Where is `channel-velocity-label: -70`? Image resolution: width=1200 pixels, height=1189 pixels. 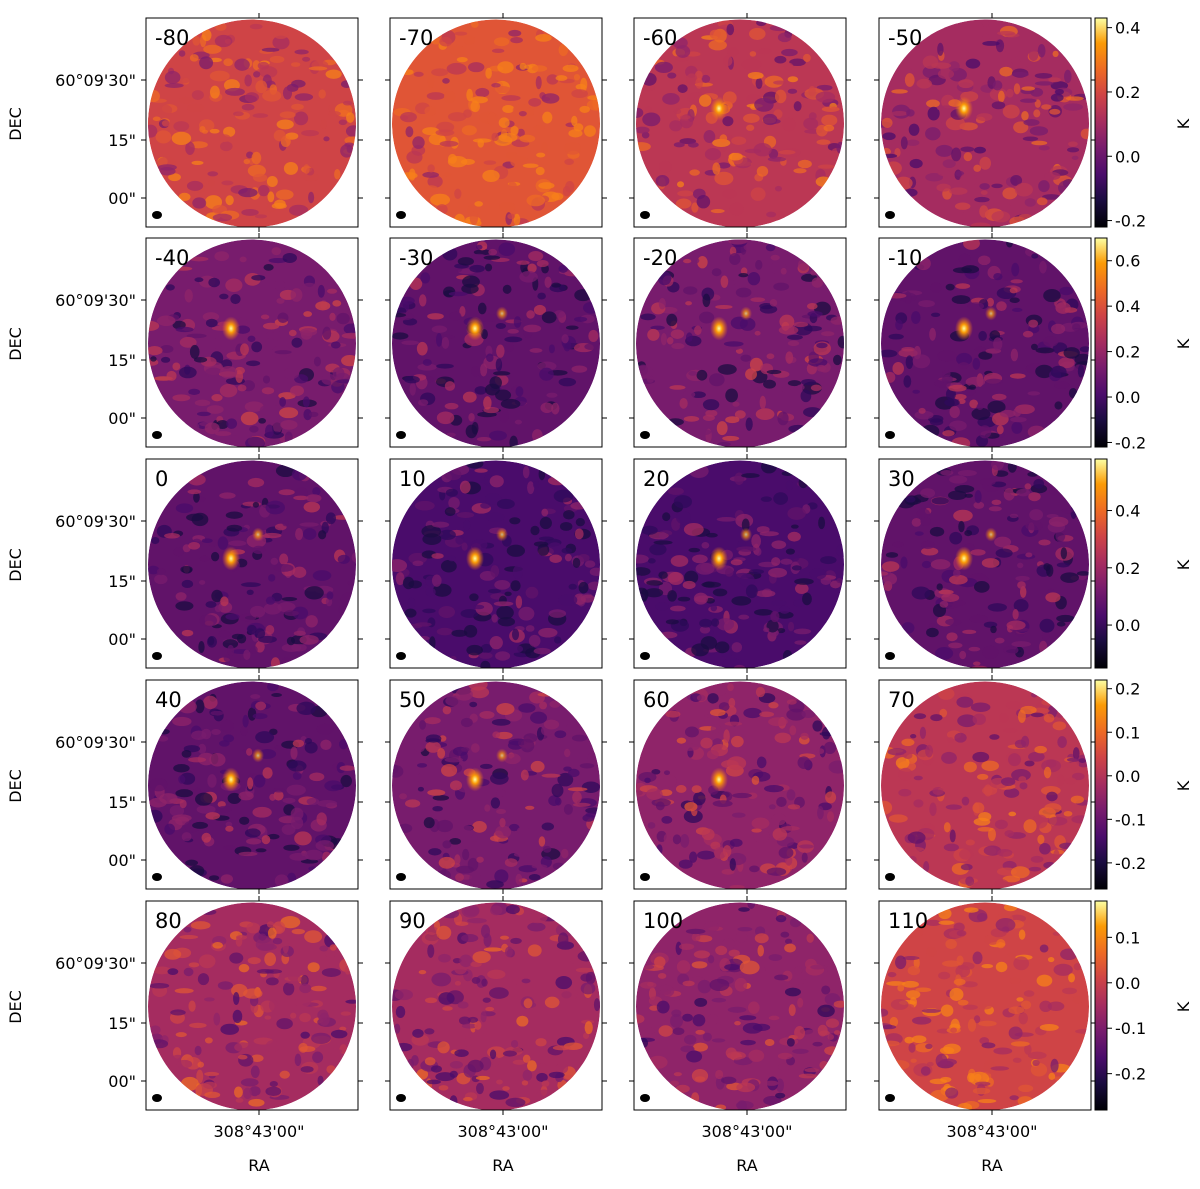 channel-velocity-label: -70 is located at coordinates (416, 38).